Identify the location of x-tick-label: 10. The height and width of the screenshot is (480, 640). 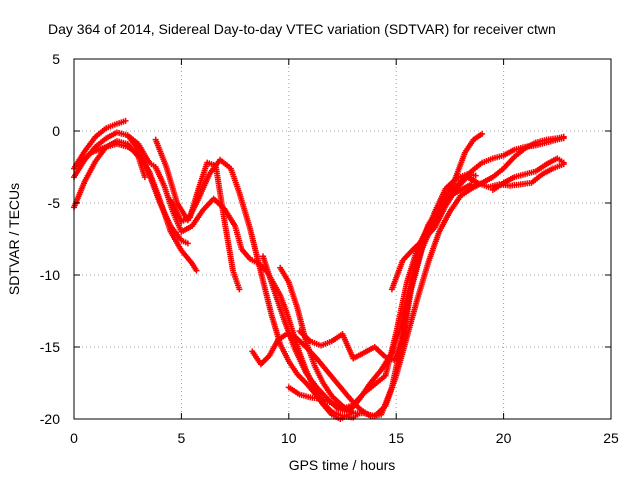
(289, 438).